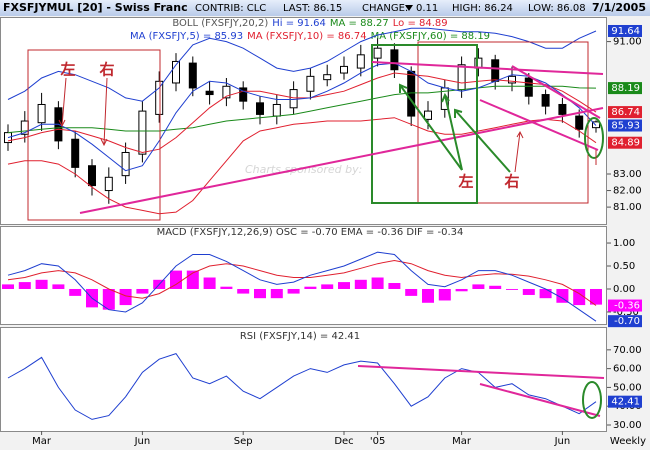 The image size is (650, 450). Describe the element at coordinates (430, 36) in the screenshot. I see `legend-item: MA (FXSFJY,60) = 88.19` at that location.